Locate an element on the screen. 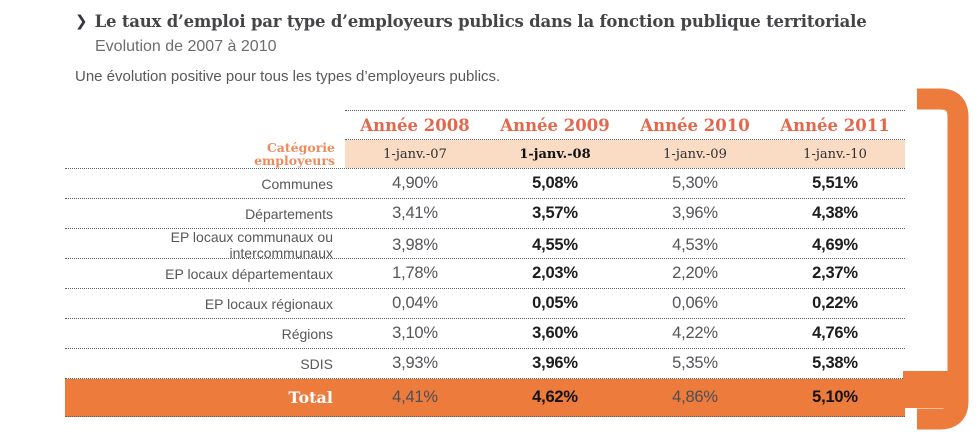  cell-value: 4,69% is located at coordinates (835, 244).